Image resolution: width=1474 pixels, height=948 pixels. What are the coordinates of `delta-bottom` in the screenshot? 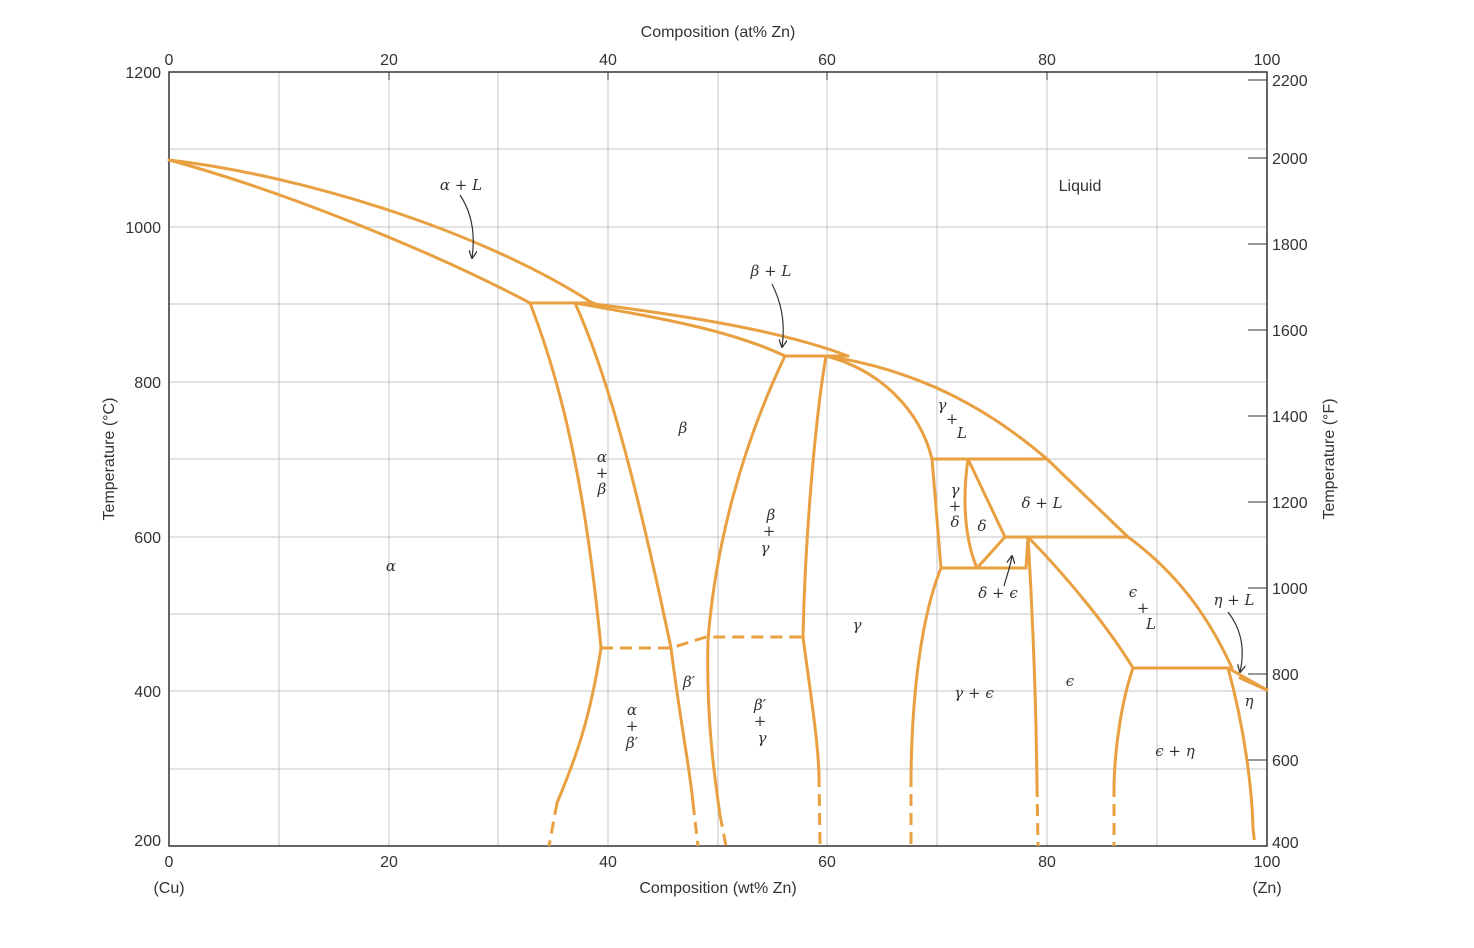 It's located at (991, 552).